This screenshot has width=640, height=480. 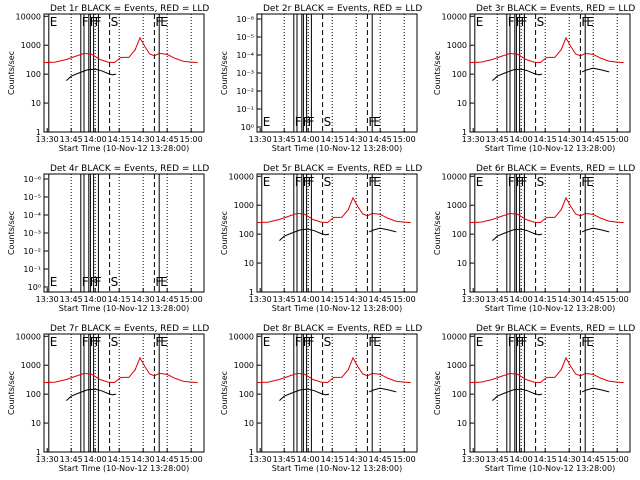 I want to click on panel-title: Det 3r BLACK = Events, RED = LLD, so click(x=555, y=9).